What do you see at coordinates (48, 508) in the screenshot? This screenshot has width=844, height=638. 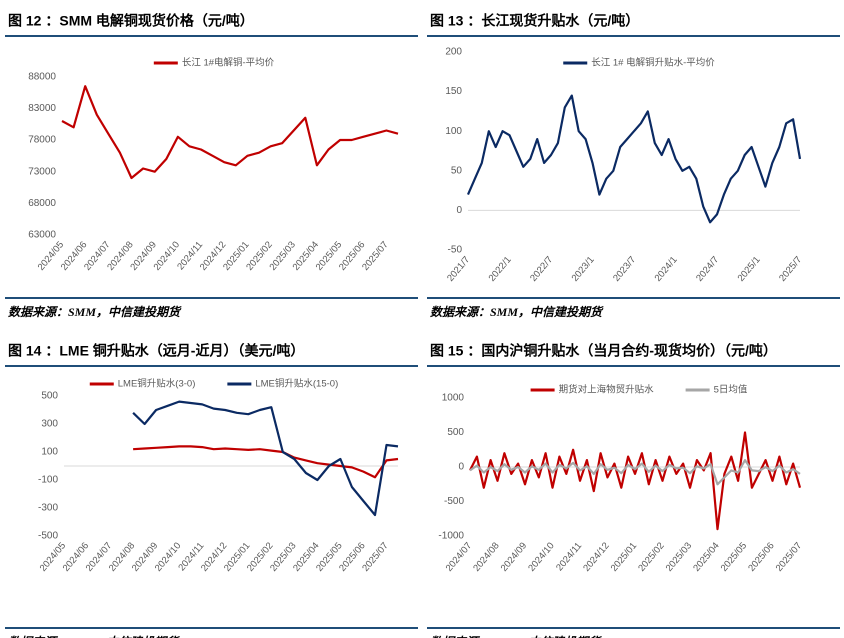 I see `y-tick-label: -300` at bounding box center [48, 508].